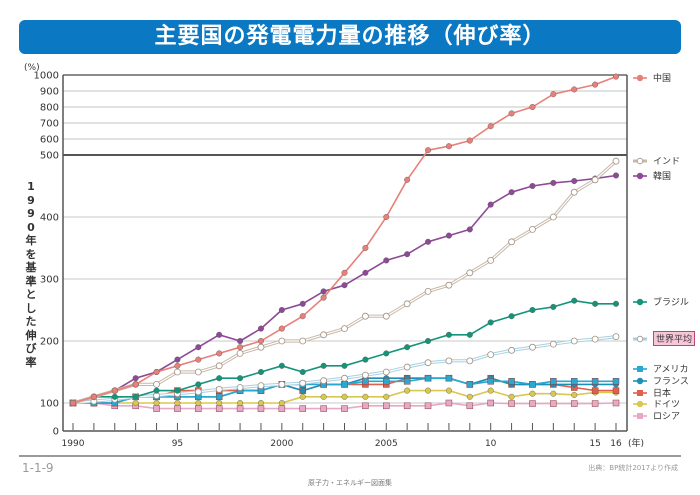 The width and height of the screenshot is (700, 495). What do you see at coordinates (490, 204) in the screenshot?
I see `series-韓国-point-2010` at bounding box center [490, 204].